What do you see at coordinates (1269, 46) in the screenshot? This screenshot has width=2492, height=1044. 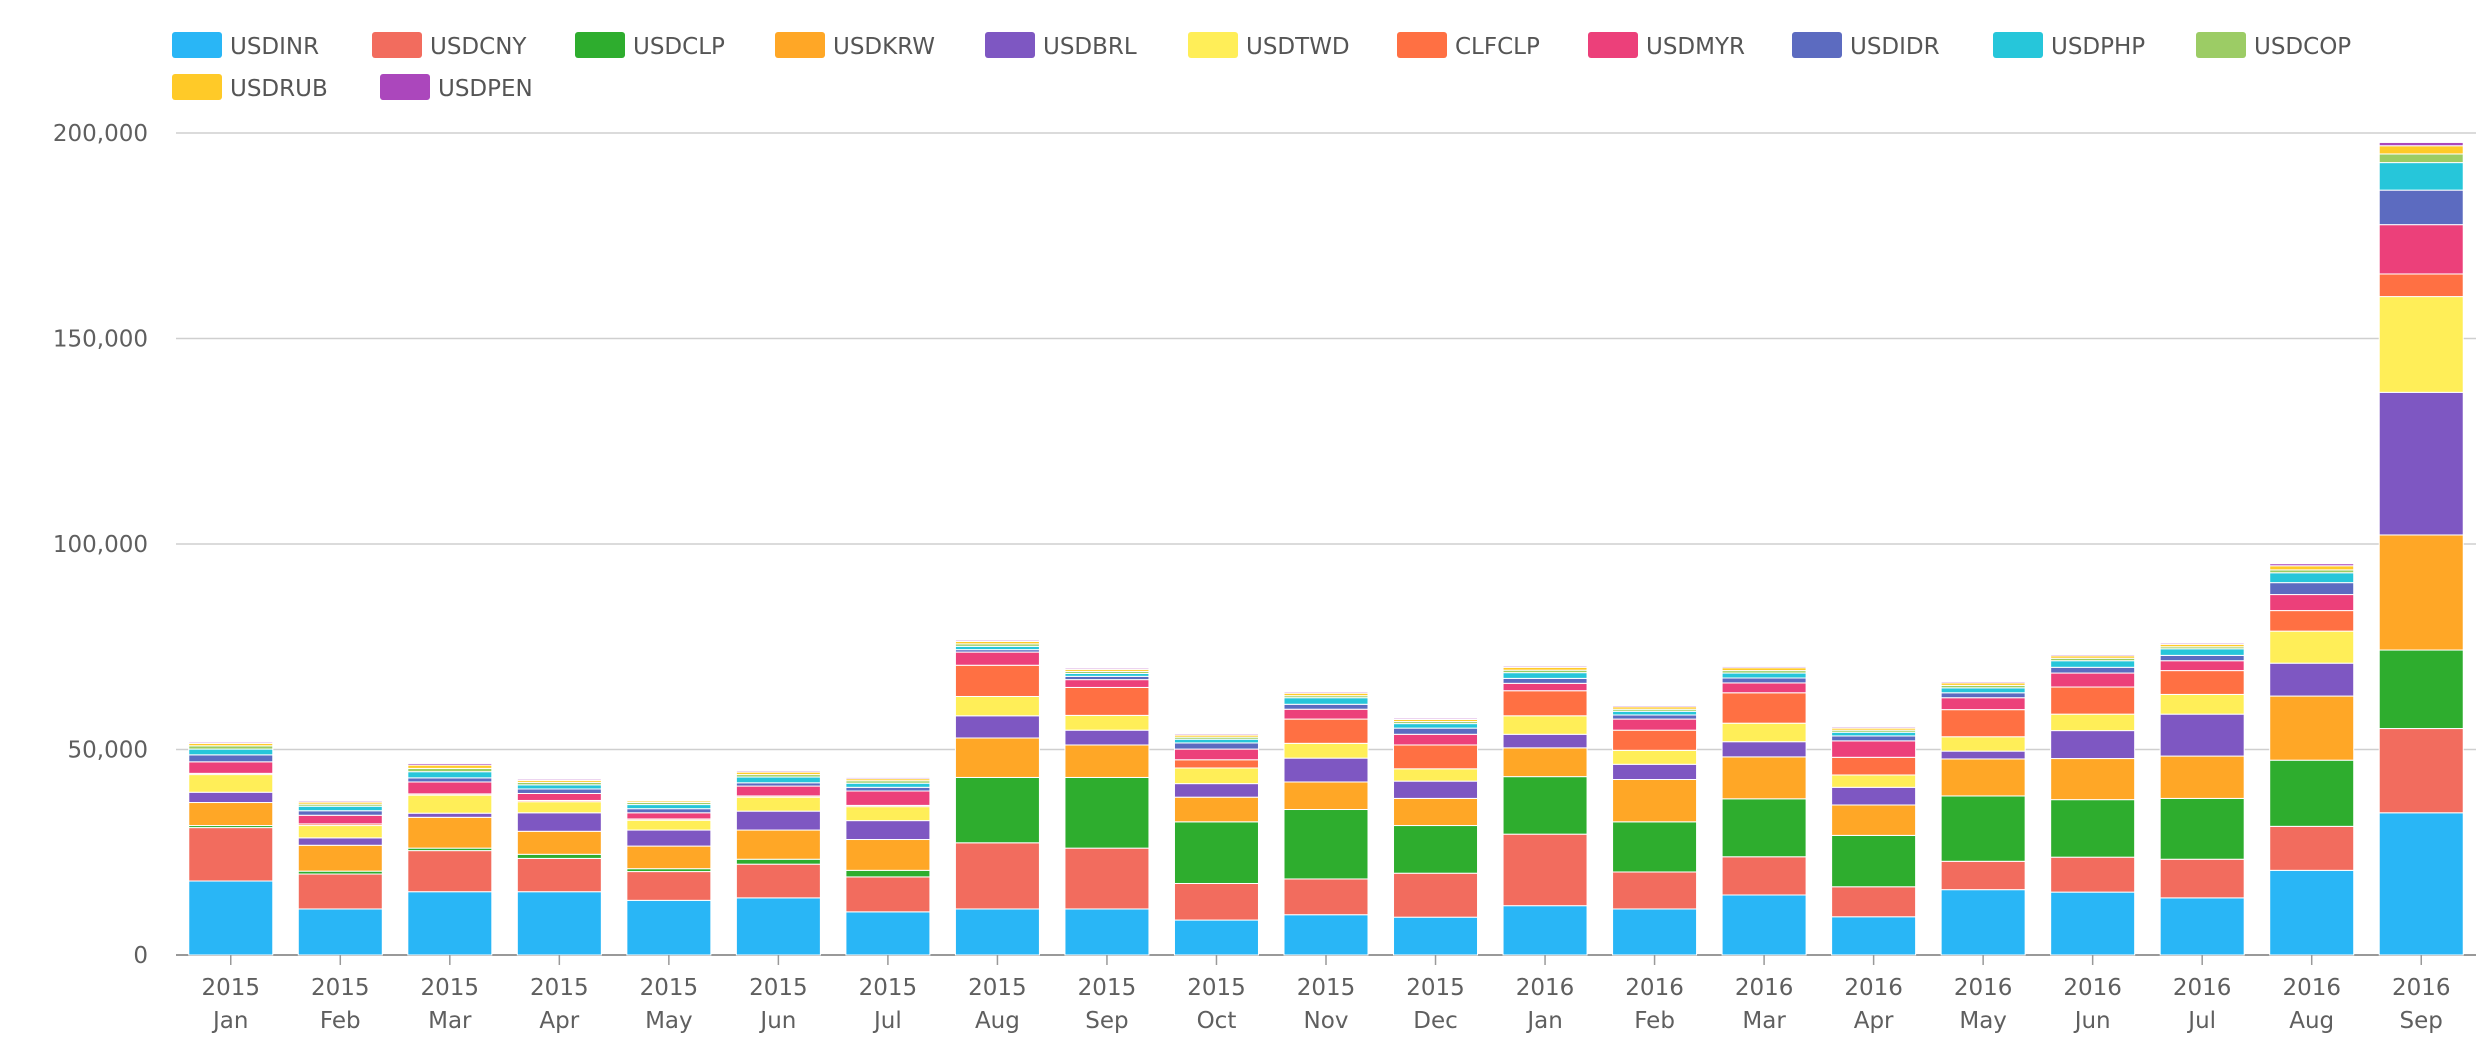 I see `legend-item: USDTWD` at bounding box center [1269, 46].